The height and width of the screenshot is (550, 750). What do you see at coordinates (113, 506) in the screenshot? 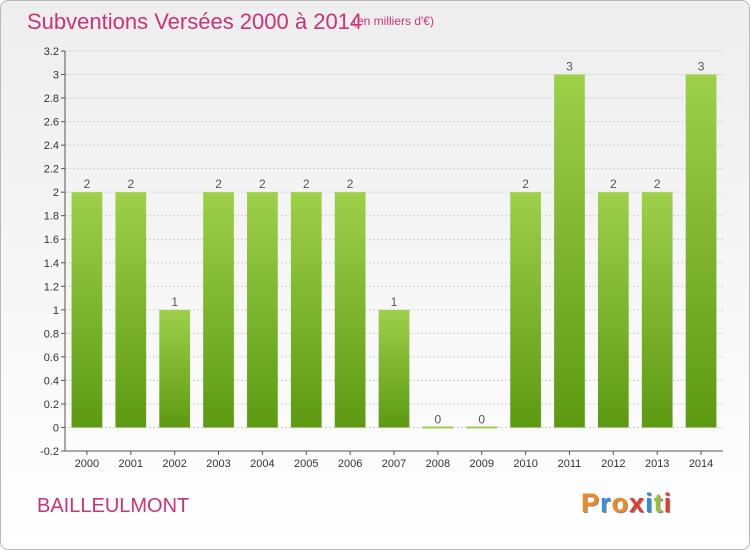
I see `commune-name: BAILLEULMONT` at bounding box center [113, 506].